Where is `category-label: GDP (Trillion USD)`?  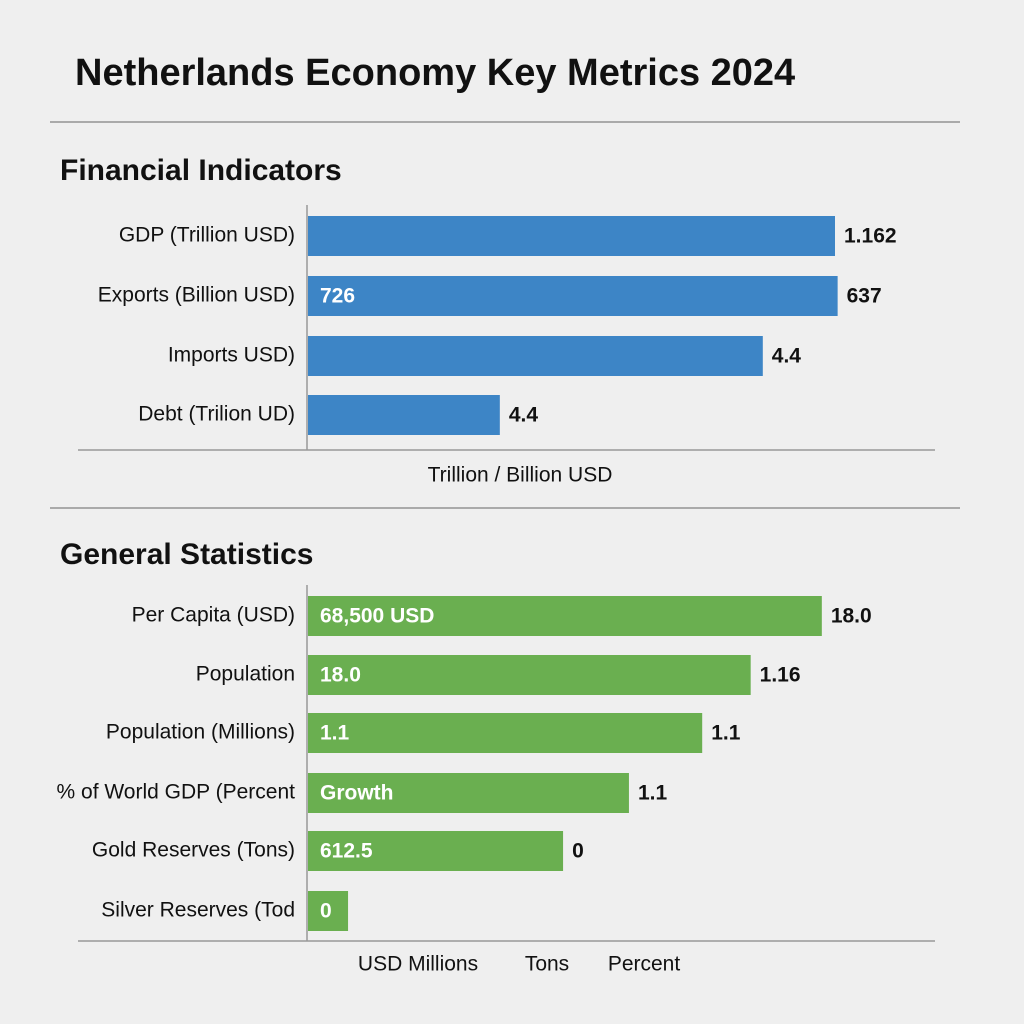
category-label: GDP (Trillion USD) is located at coordinates (207, 235).